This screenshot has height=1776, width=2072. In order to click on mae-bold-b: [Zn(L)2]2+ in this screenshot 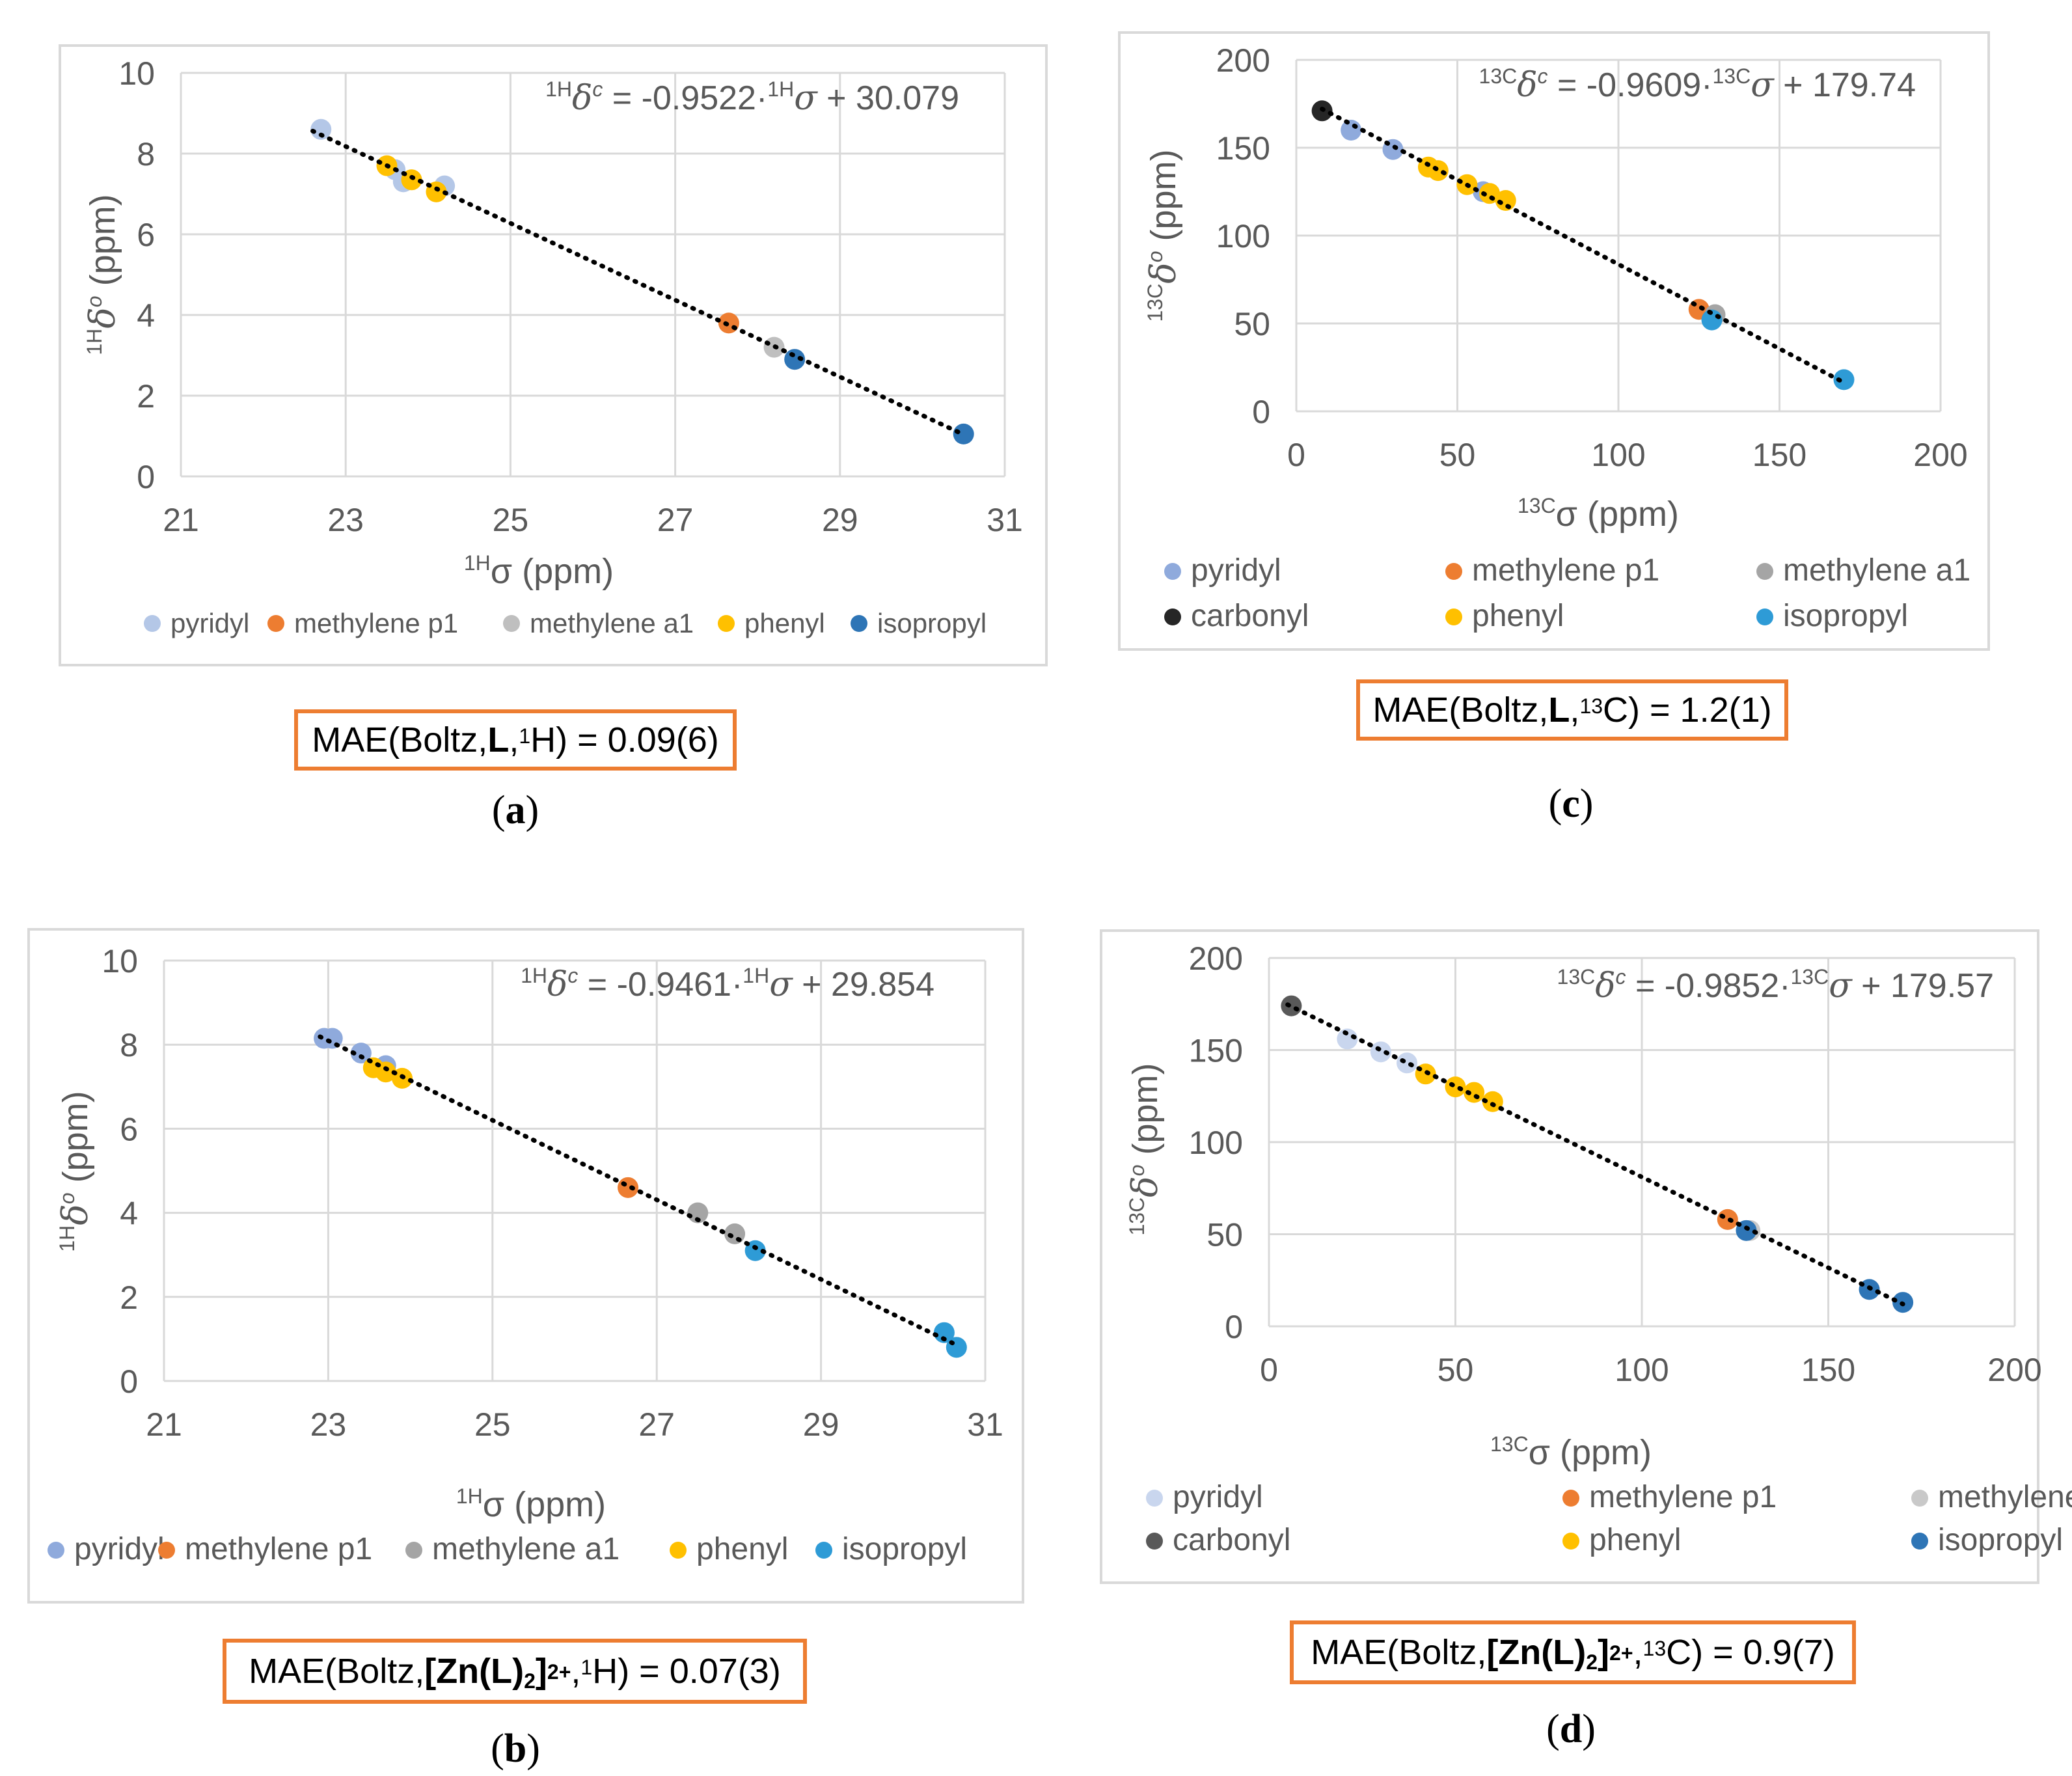, I will do `click(497, 1672)`.